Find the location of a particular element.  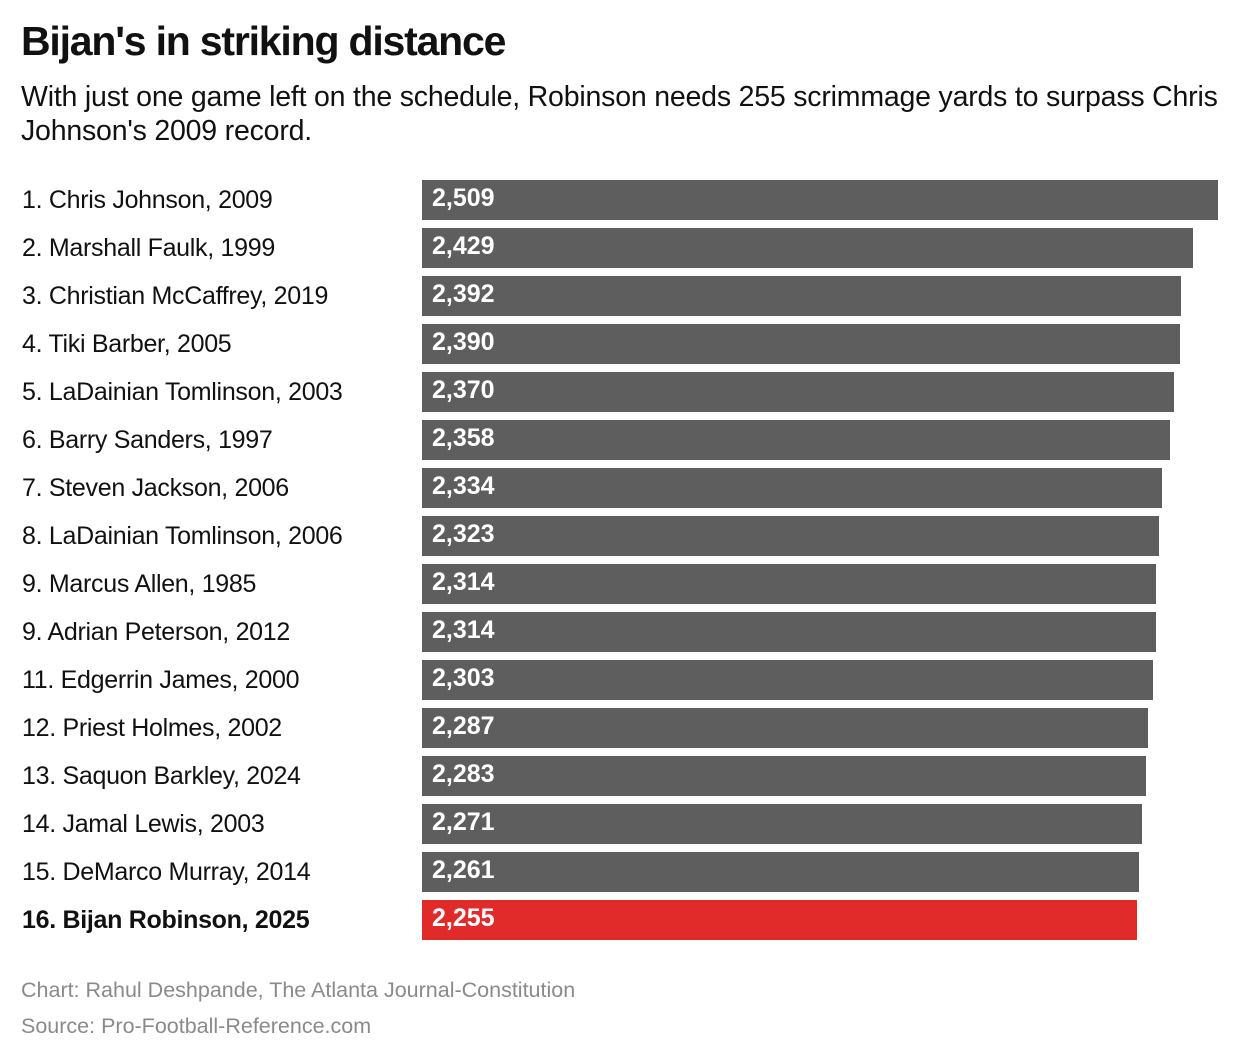

value-label: 2,323 is located at coordinates (463, 534).